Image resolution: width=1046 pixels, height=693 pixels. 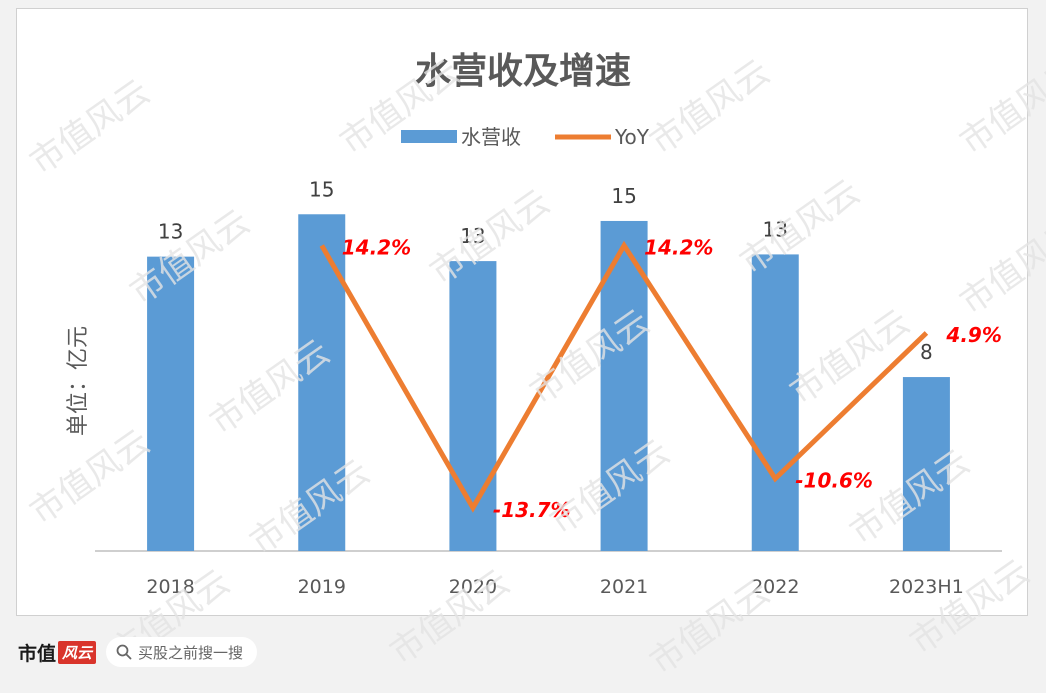 I want to click on legend-bar-label: 水营收, so click(x=491, y=137).